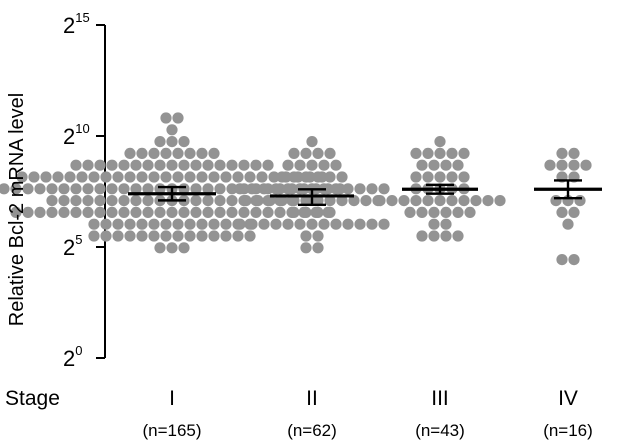 This screenshot has height=447, width=630. I want to click on x-tick-label: IV, so click(568, 398).